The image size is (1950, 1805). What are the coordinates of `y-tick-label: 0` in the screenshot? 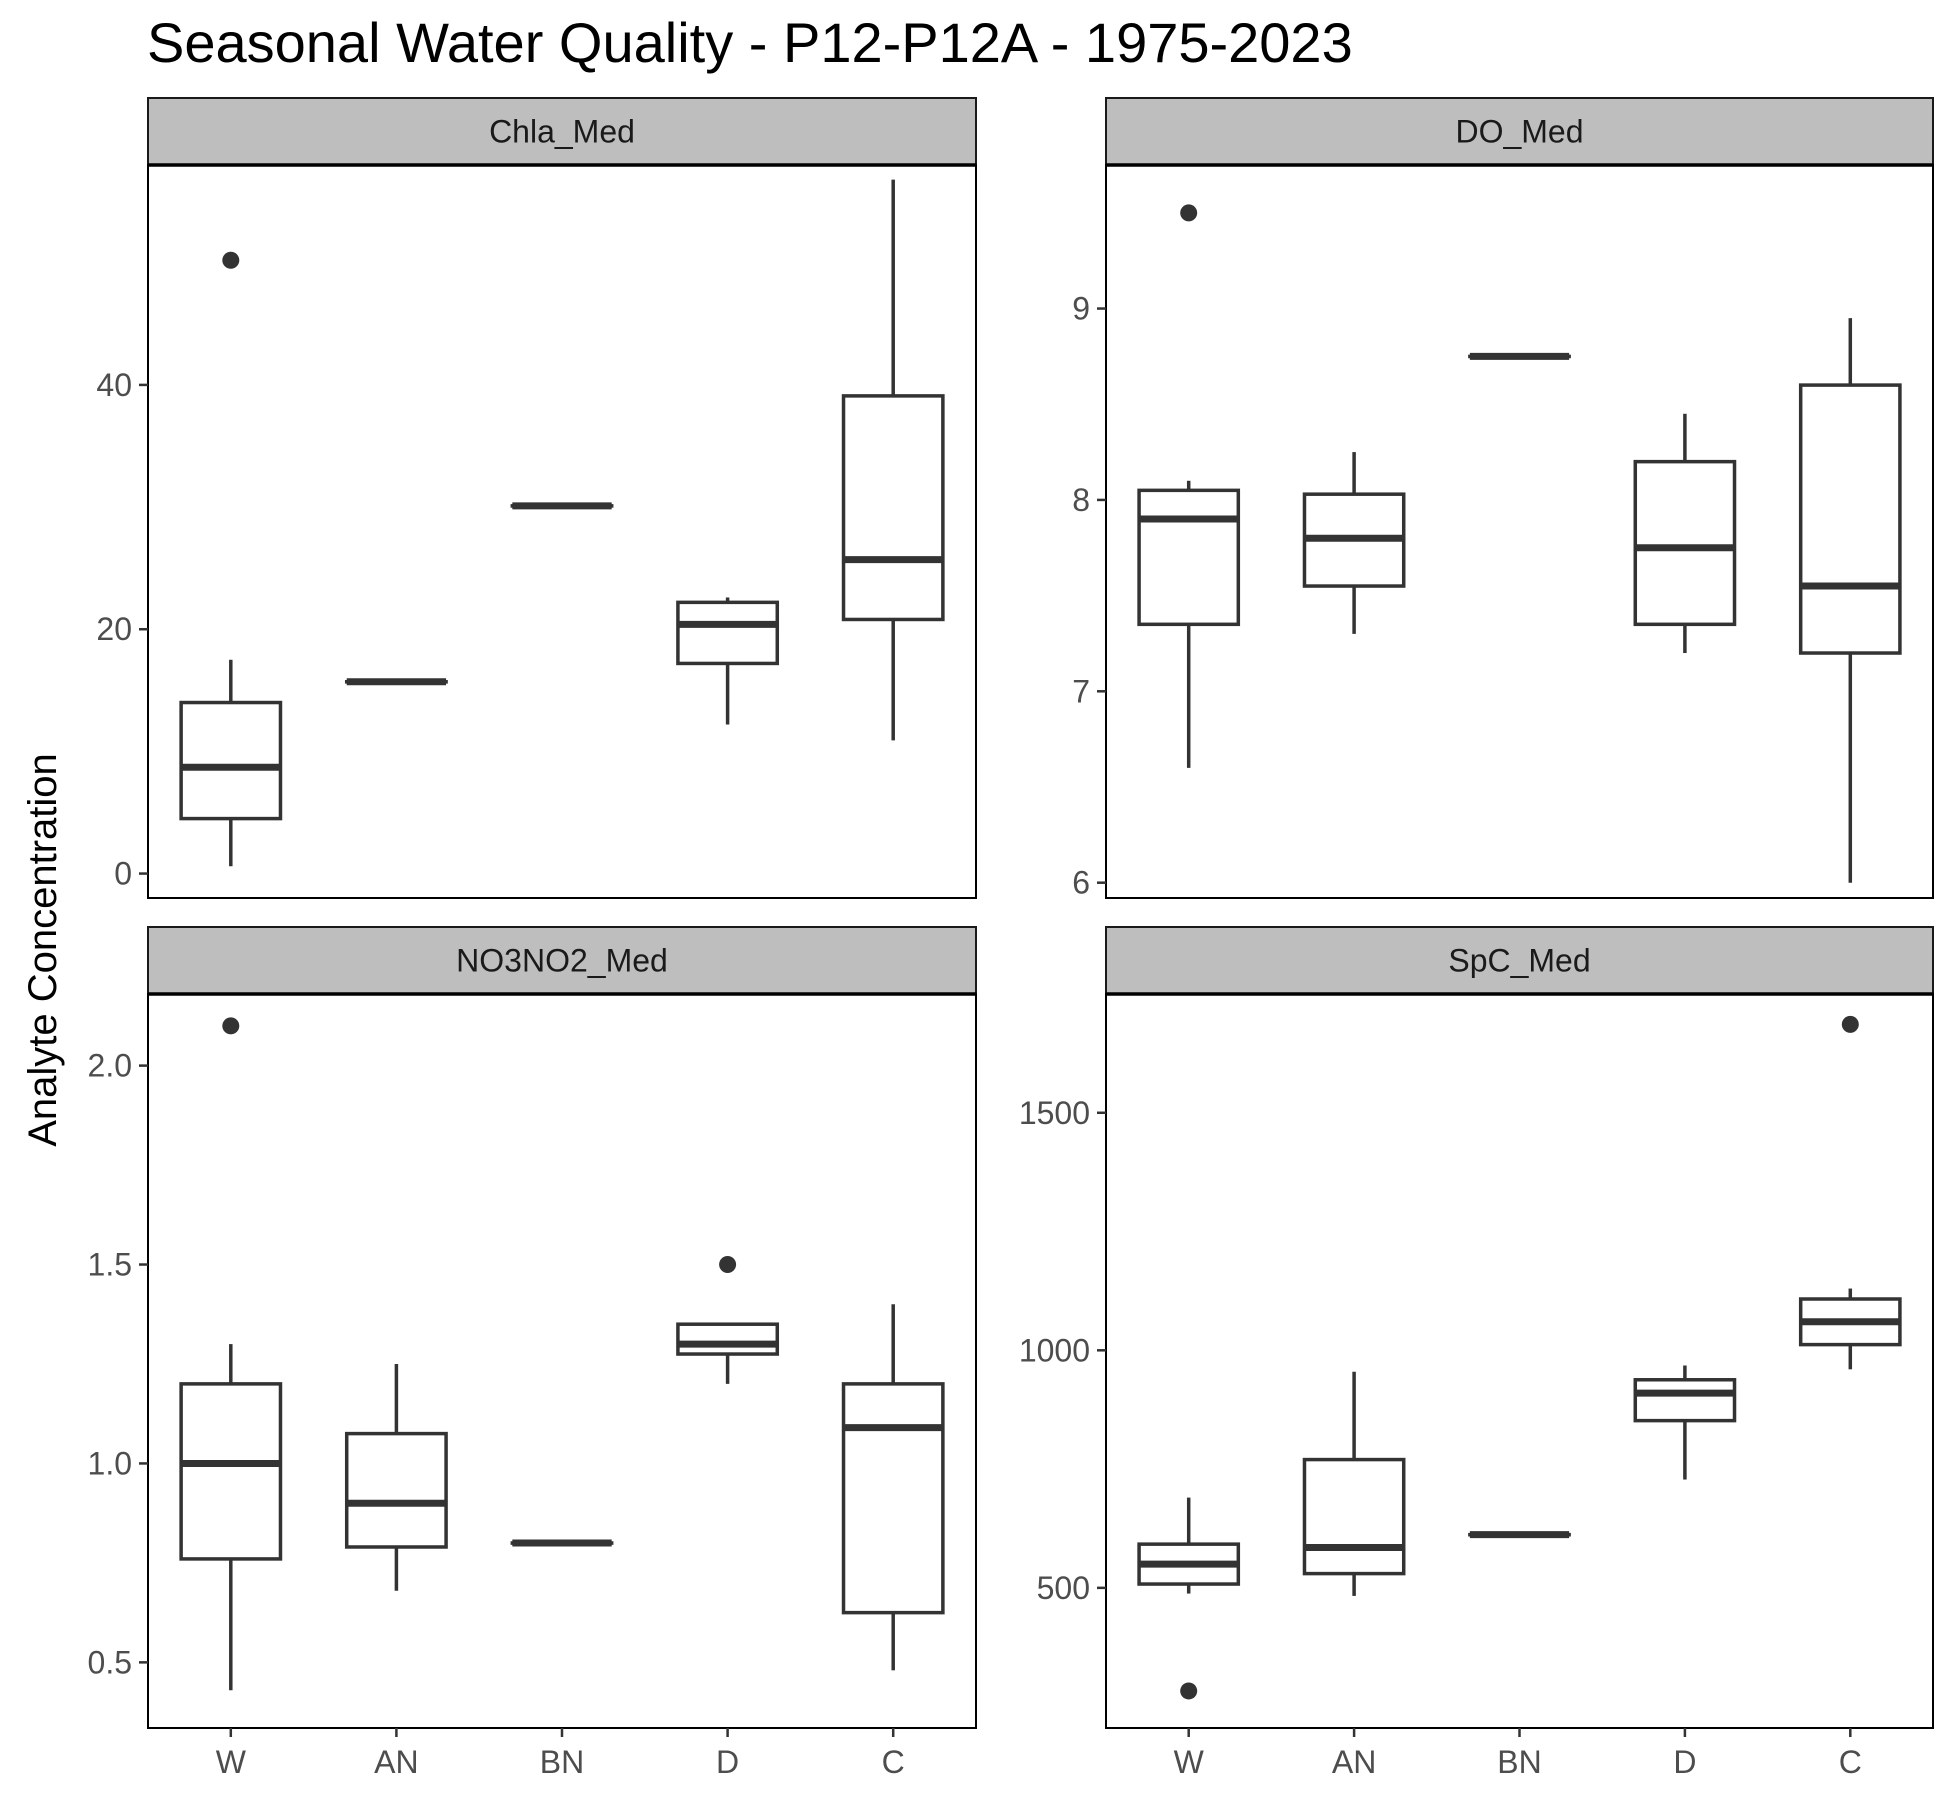 It's located at (123, 874).